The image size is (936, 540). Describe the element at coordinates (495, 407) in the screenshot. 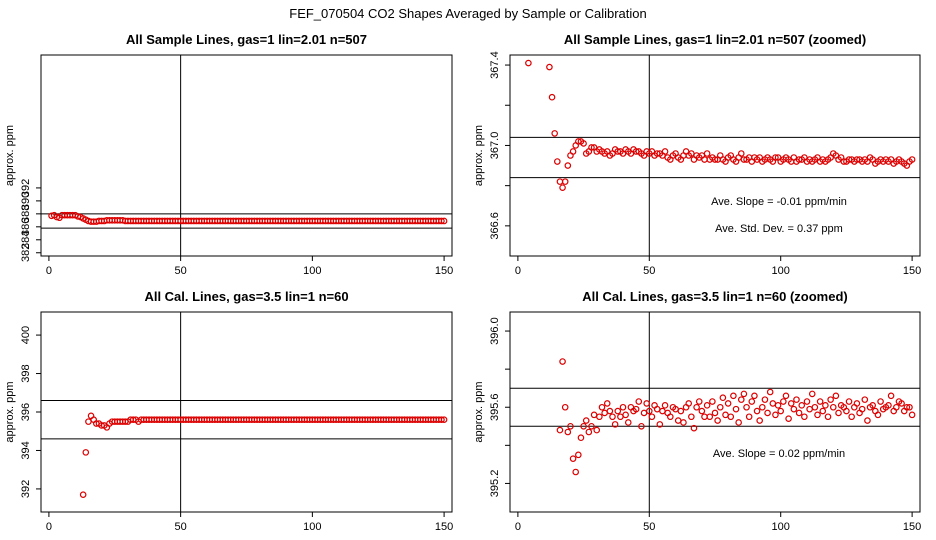

I see `y-tick-label: 395.6` at that location.